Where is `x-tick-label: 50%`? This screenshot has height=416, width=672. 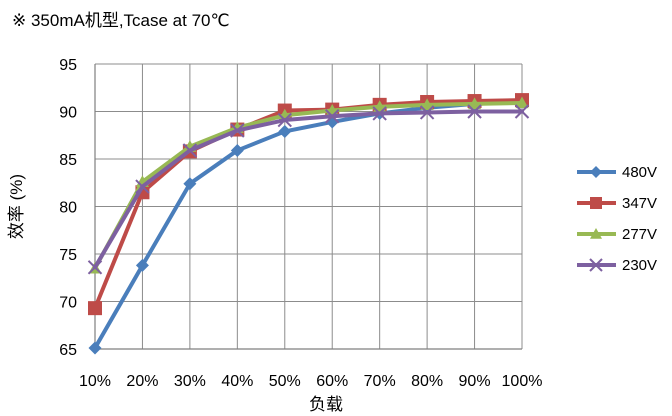
x-tick-label: 50% is located at coordinates (285, 381).